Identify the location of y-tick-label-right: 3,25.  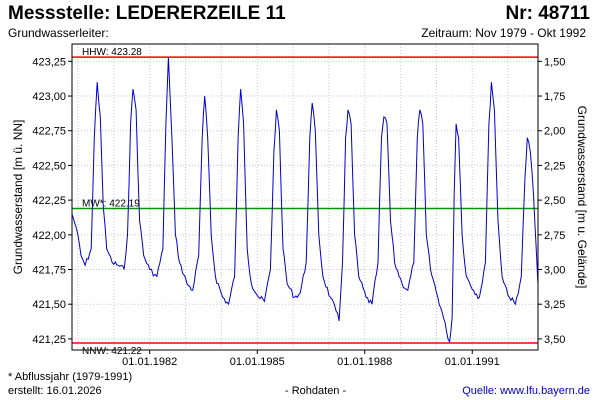
(554, 305).